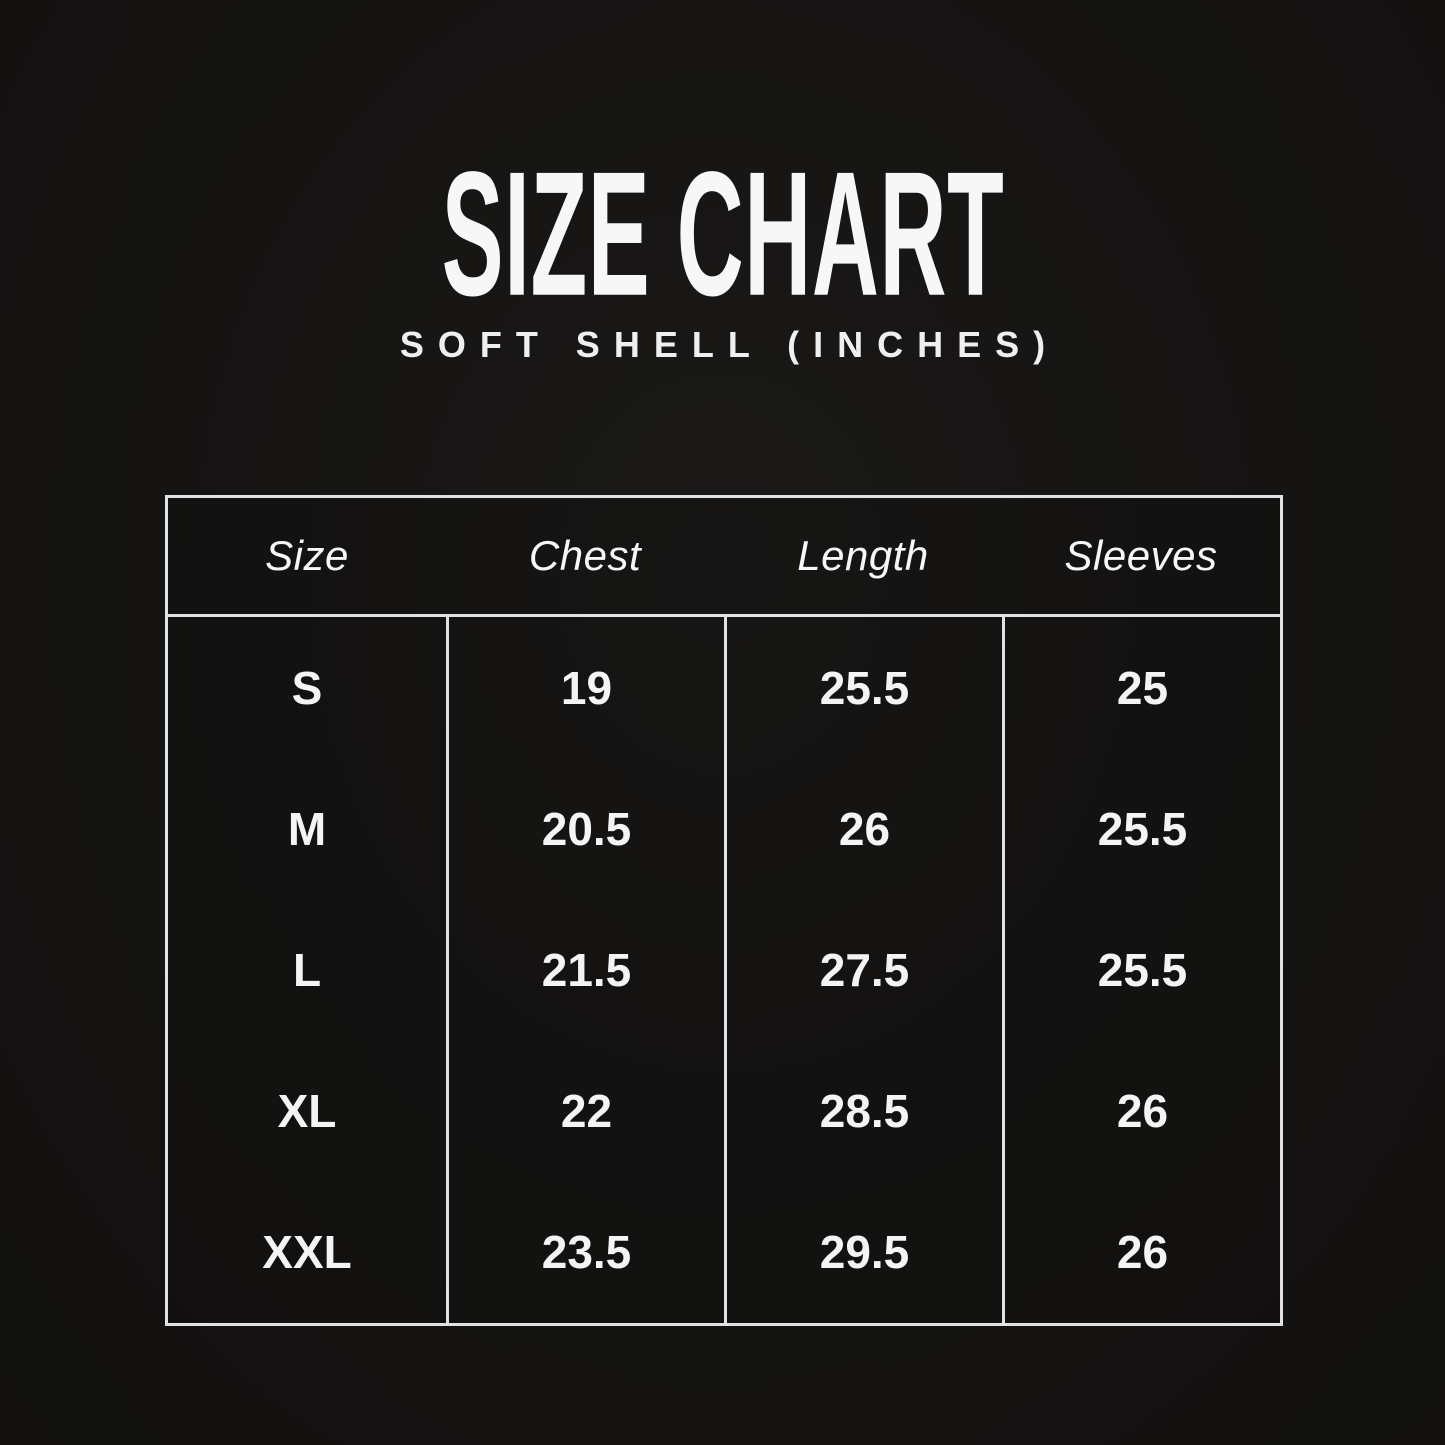 The height and width of the screenshot is (1445, 1445). Describe the element at coordinates (1141, 829) in the screenshot. I see `cell-sleeves-m: 25.5` at that location.